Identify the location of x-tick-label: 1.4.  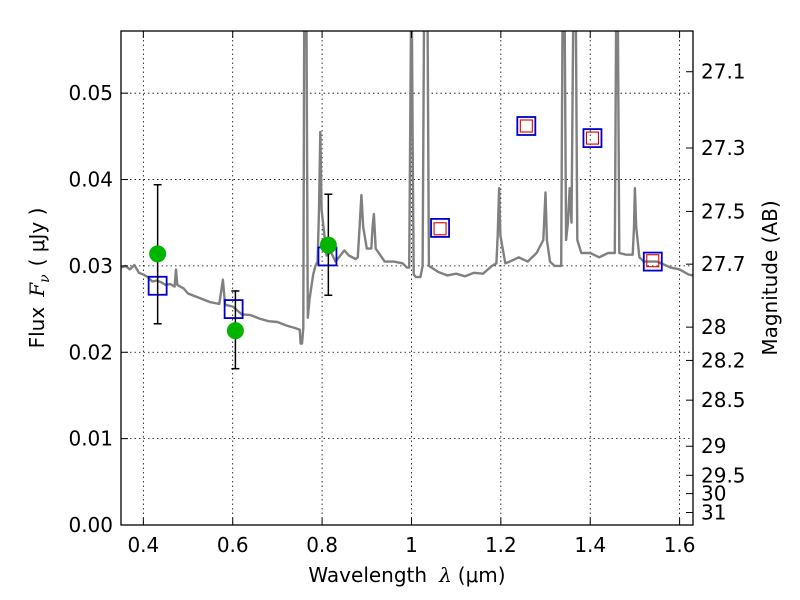
(590, 545).